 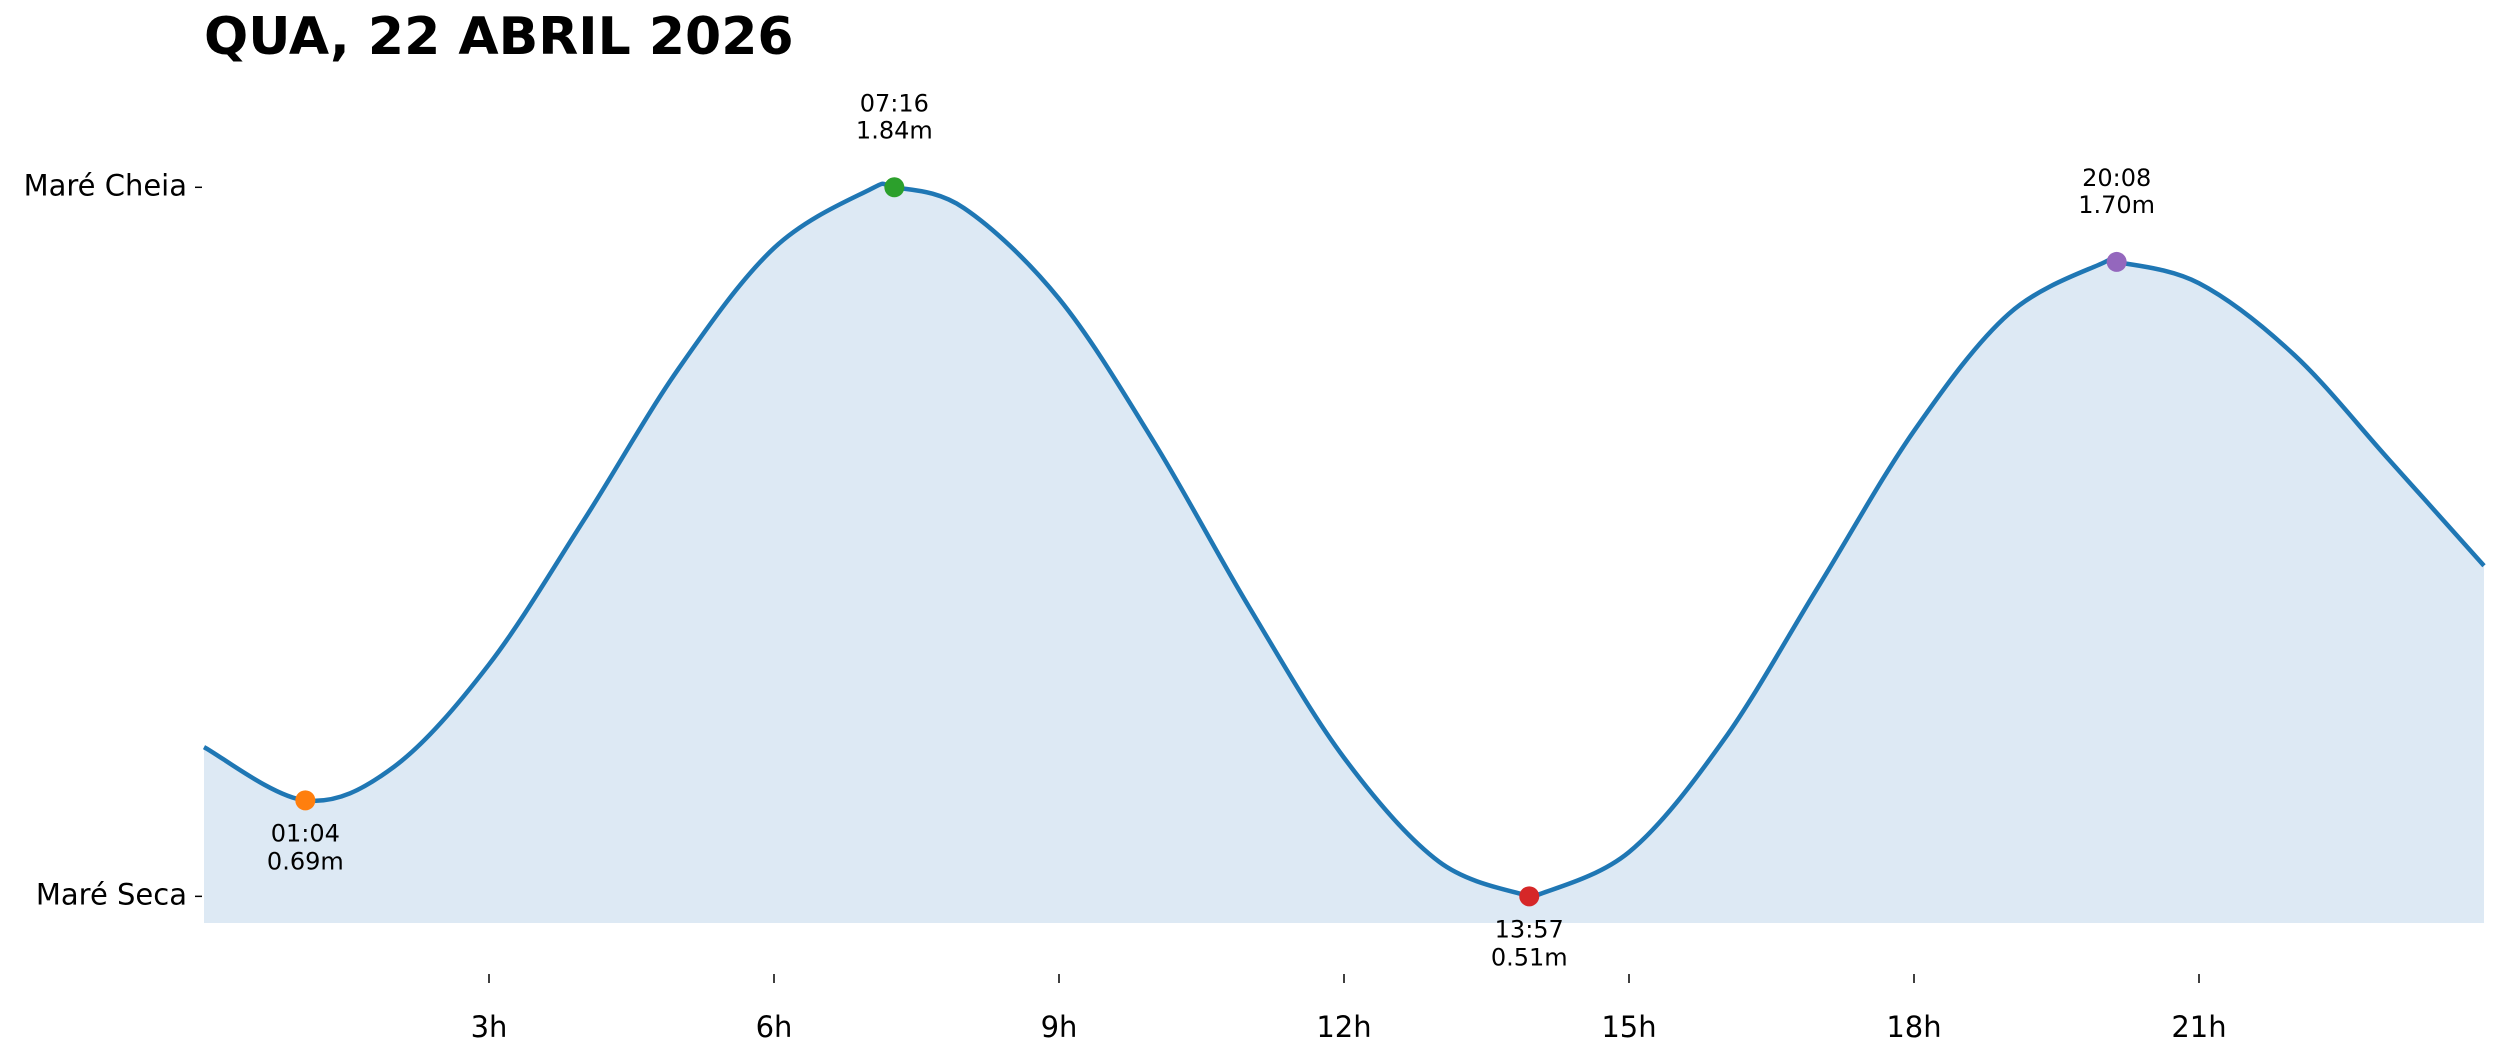 I want to click on x-tick-label: 12h, so click(x=1343, y=1027).